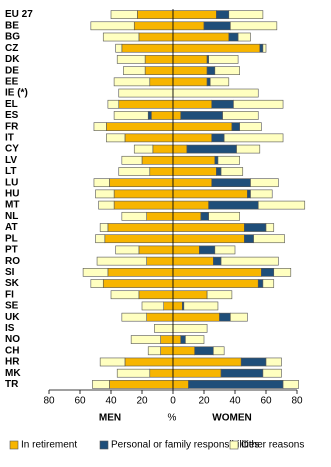 This screenshot has width=331, height=467. What do you see at coordinates (10, 328) in the screenshot?
I see `y-tick-label: IS` at bounding box center [10, 328].